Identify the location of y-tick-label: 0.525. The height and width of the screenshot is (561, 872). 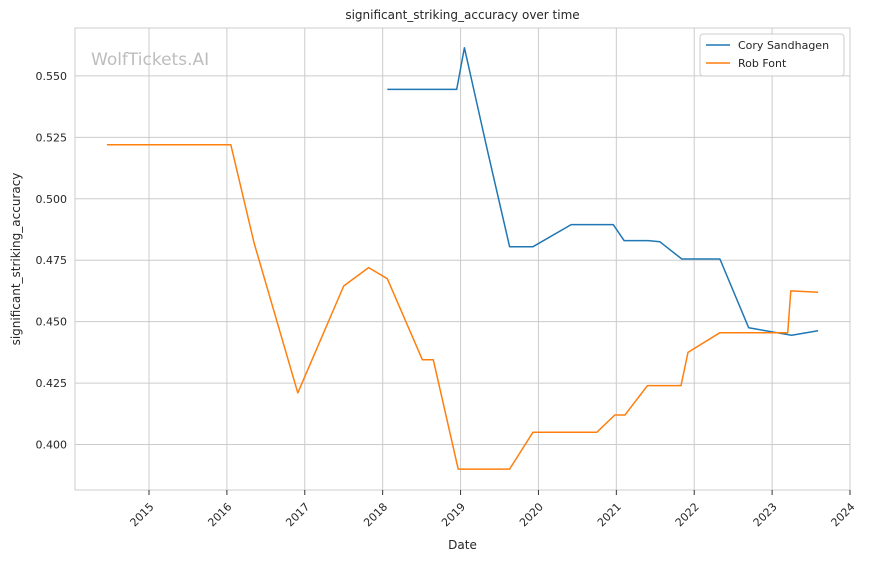
(52, 137).